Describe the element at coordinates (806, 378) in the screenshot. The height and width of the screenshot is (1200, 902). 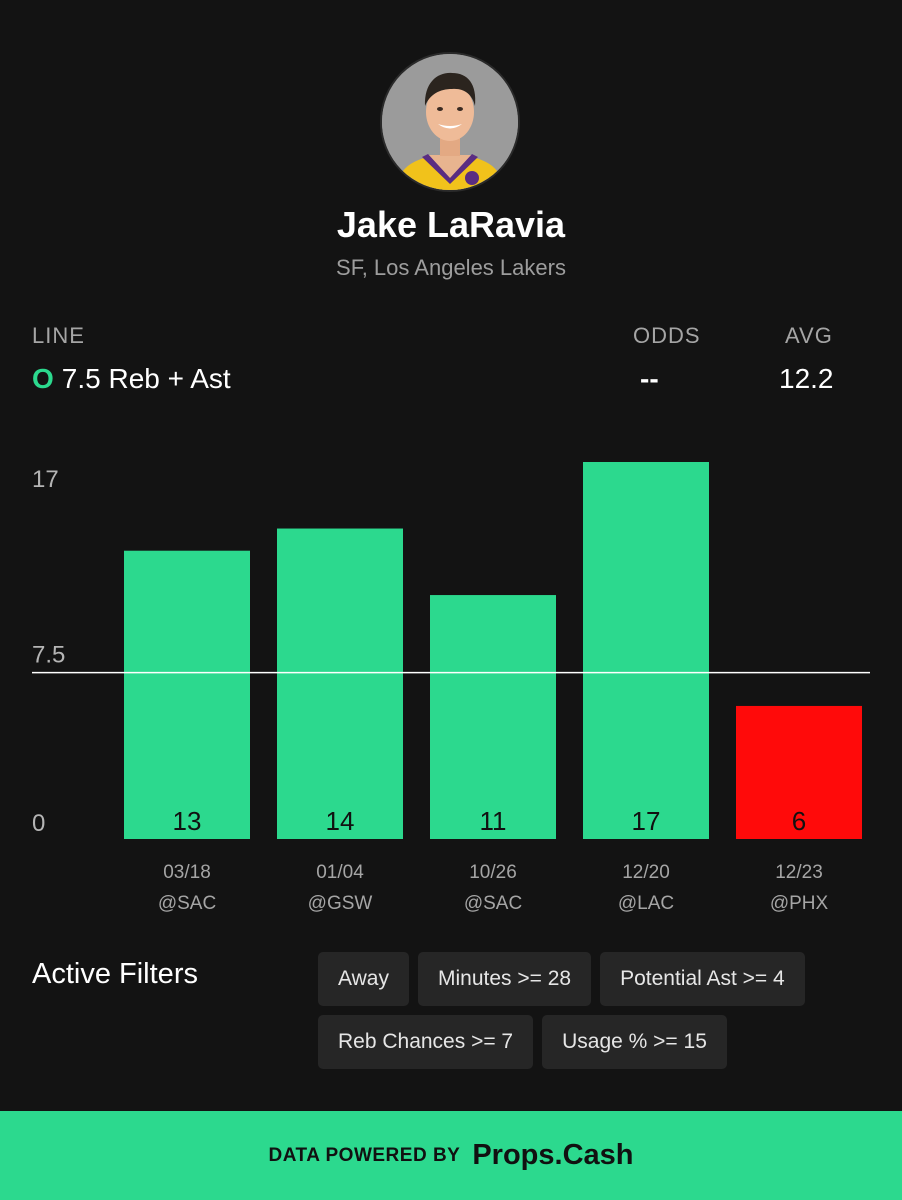
I see `avg-value: 12.2` at that location.